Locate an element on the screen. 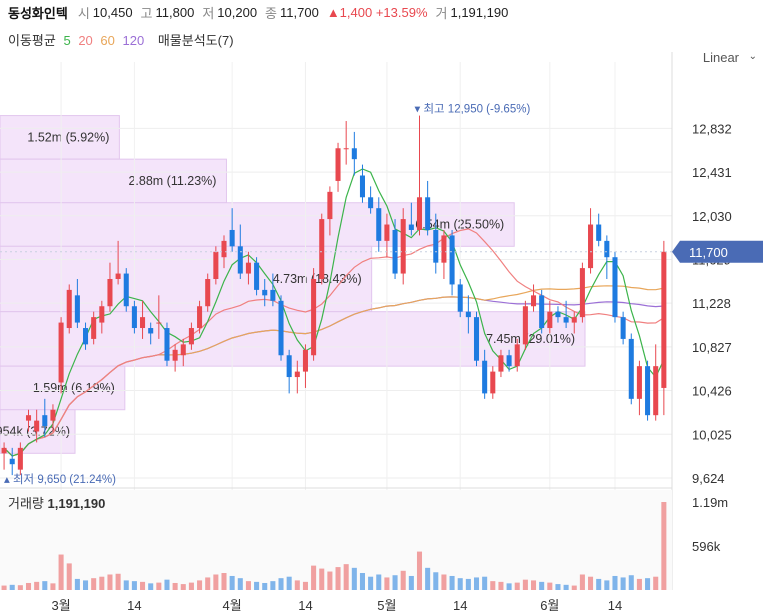 Image resolution: width=765 pixels, height=616 pixels. volume-label: 거 is located at coordinates (441, 13).